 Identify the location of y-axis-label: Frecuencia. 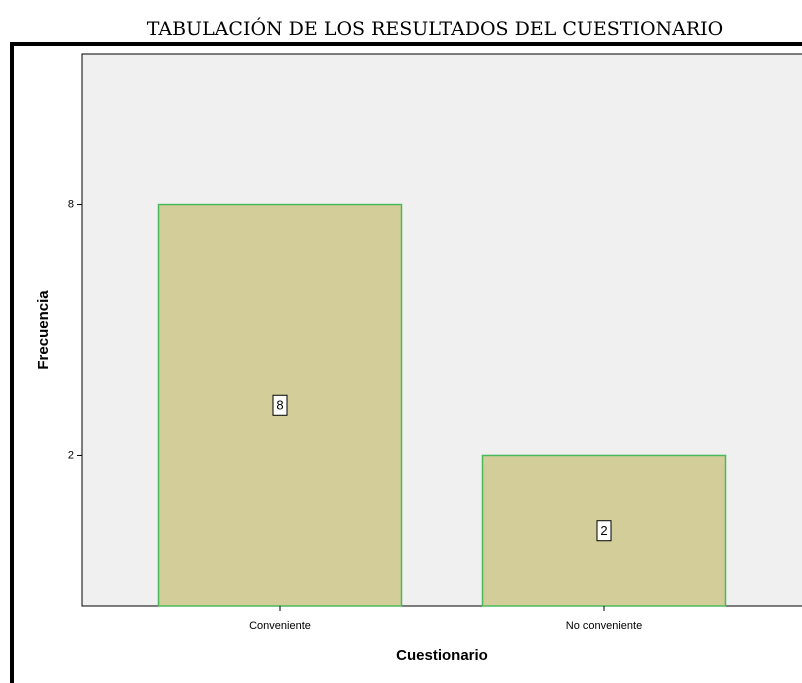
(43, 330).